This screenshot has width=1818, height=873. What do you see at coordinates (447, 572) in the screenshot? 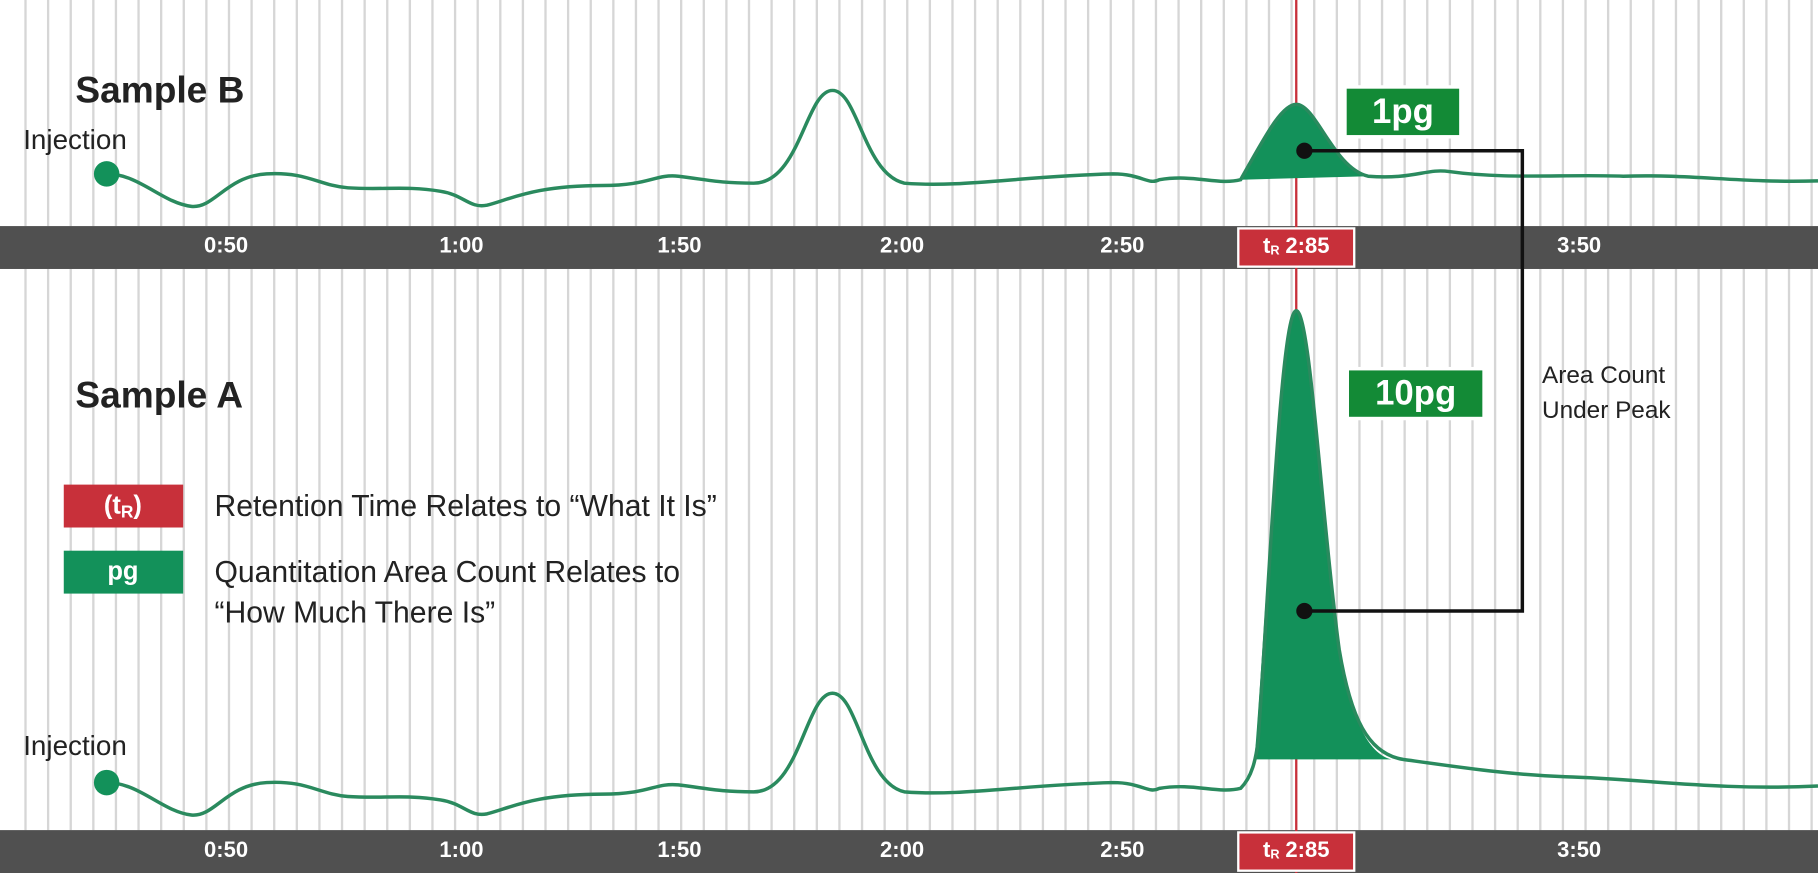
I see `legend-text: Quantitation Area Count Relates to` at bounding box center [447, 572].